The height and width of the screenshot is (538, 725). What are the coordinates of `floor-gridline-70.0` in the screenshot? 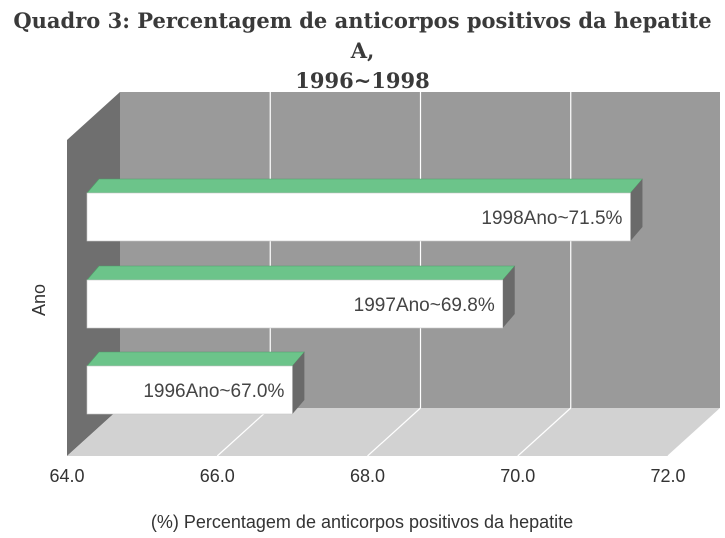 It's located at (544, 432).